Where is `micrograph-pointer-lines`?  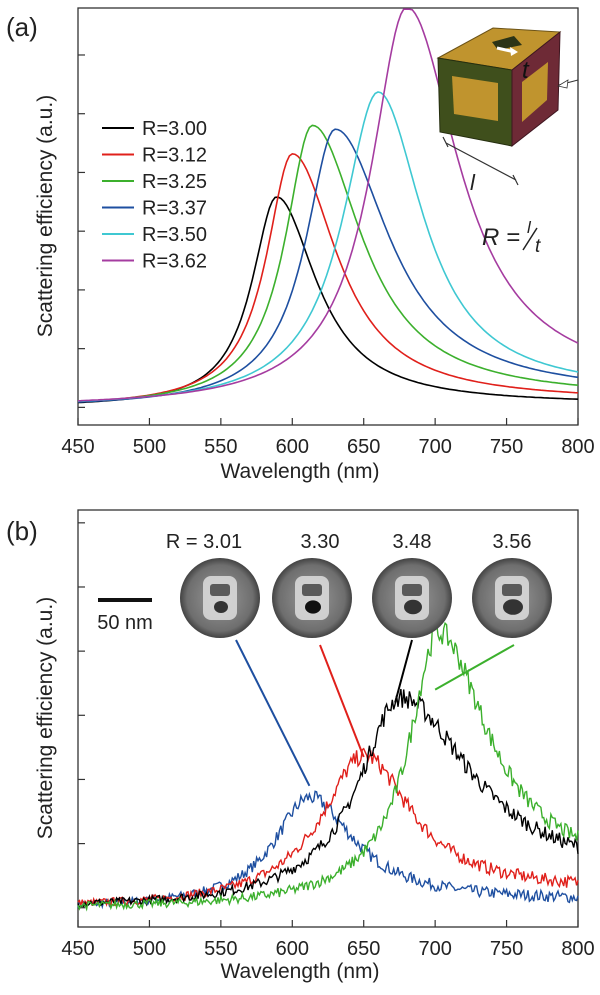
micrograph-pointer-lines is located at coordinates (375, 713).